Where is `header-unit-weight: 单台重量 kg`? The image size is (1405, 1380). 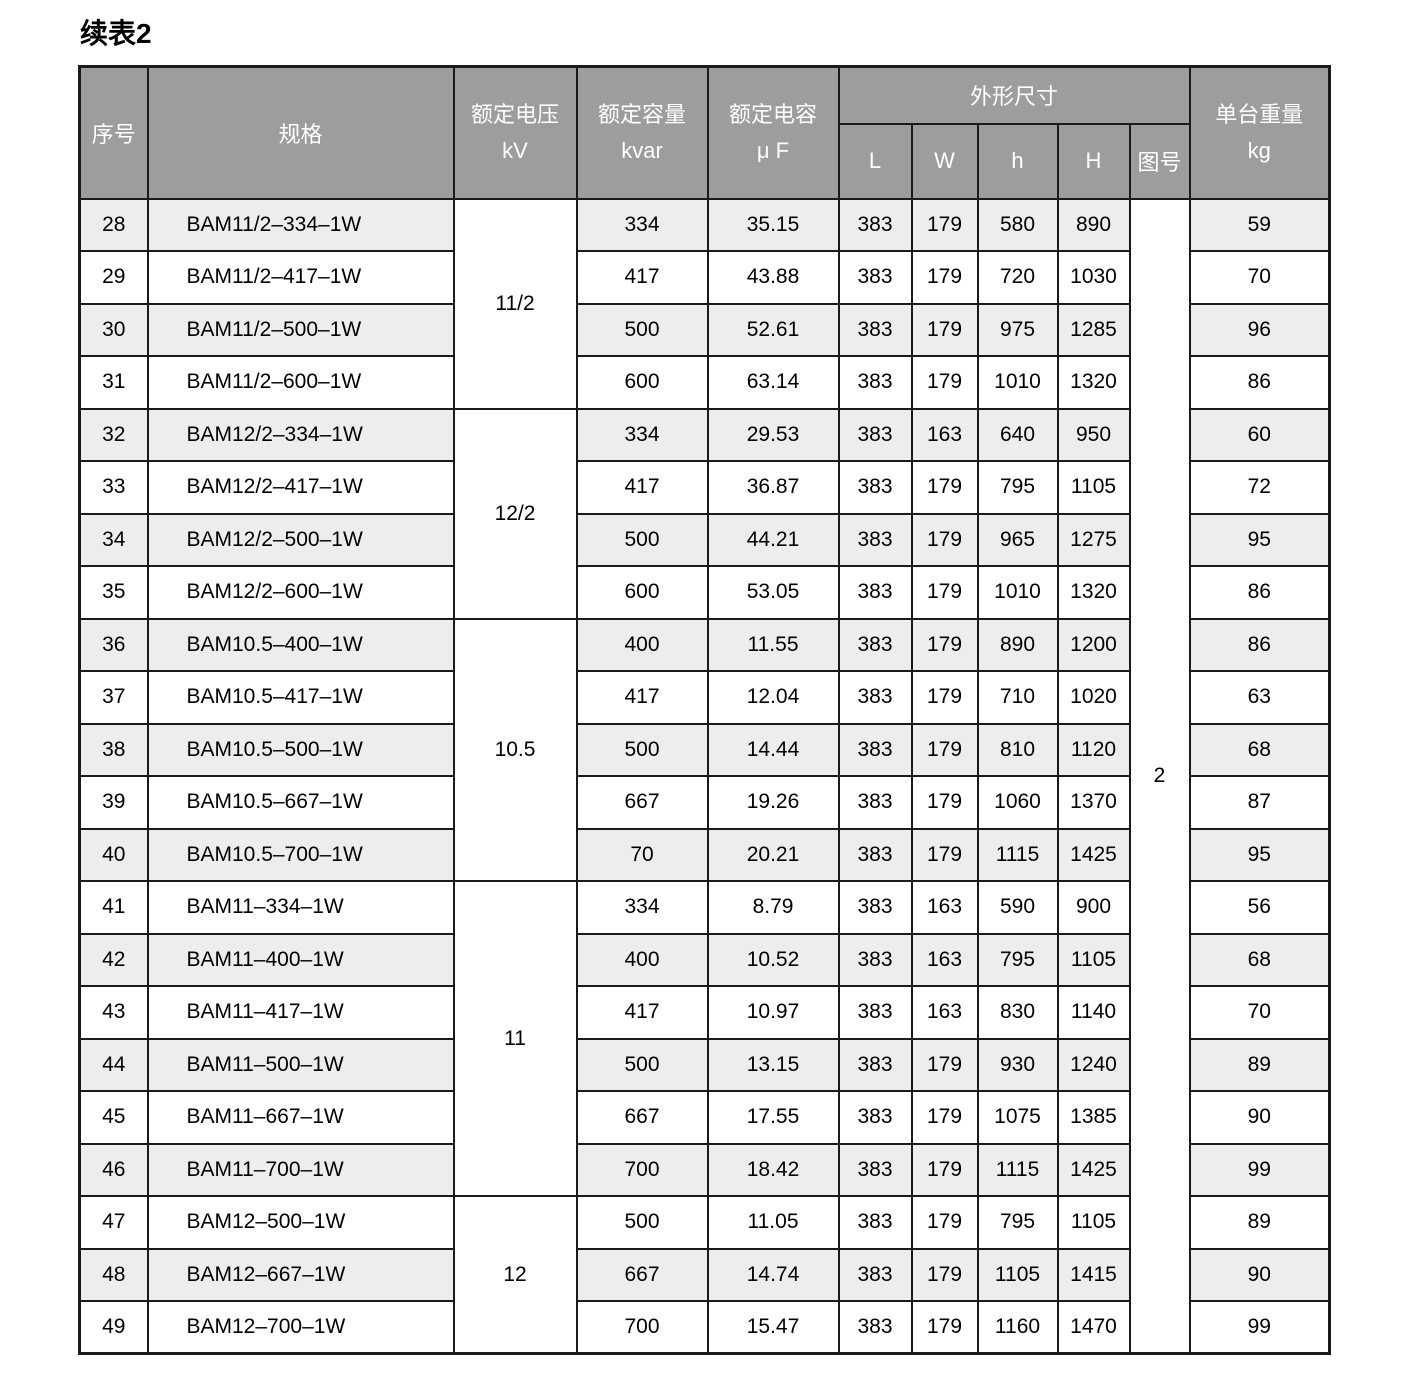 header-unit-weight: 单台重量 kg is located at coordinates (1259, 132).